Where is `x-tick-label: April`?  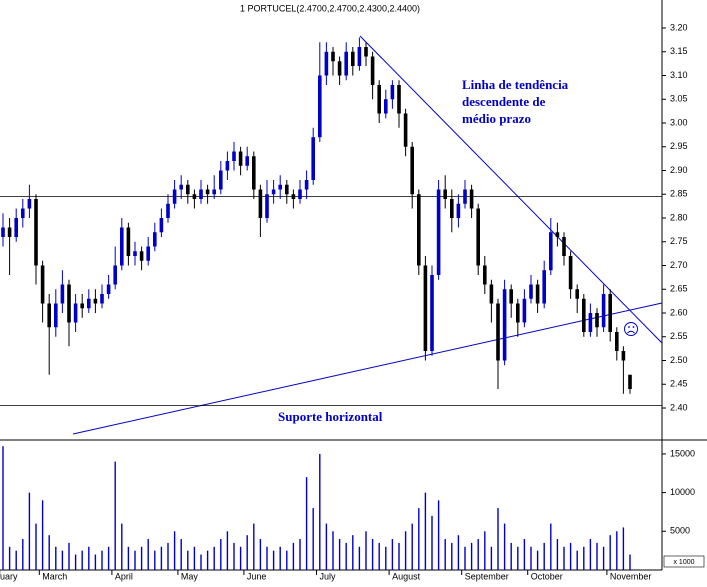
x-tick-label: April is located at coordinates (124, 576).